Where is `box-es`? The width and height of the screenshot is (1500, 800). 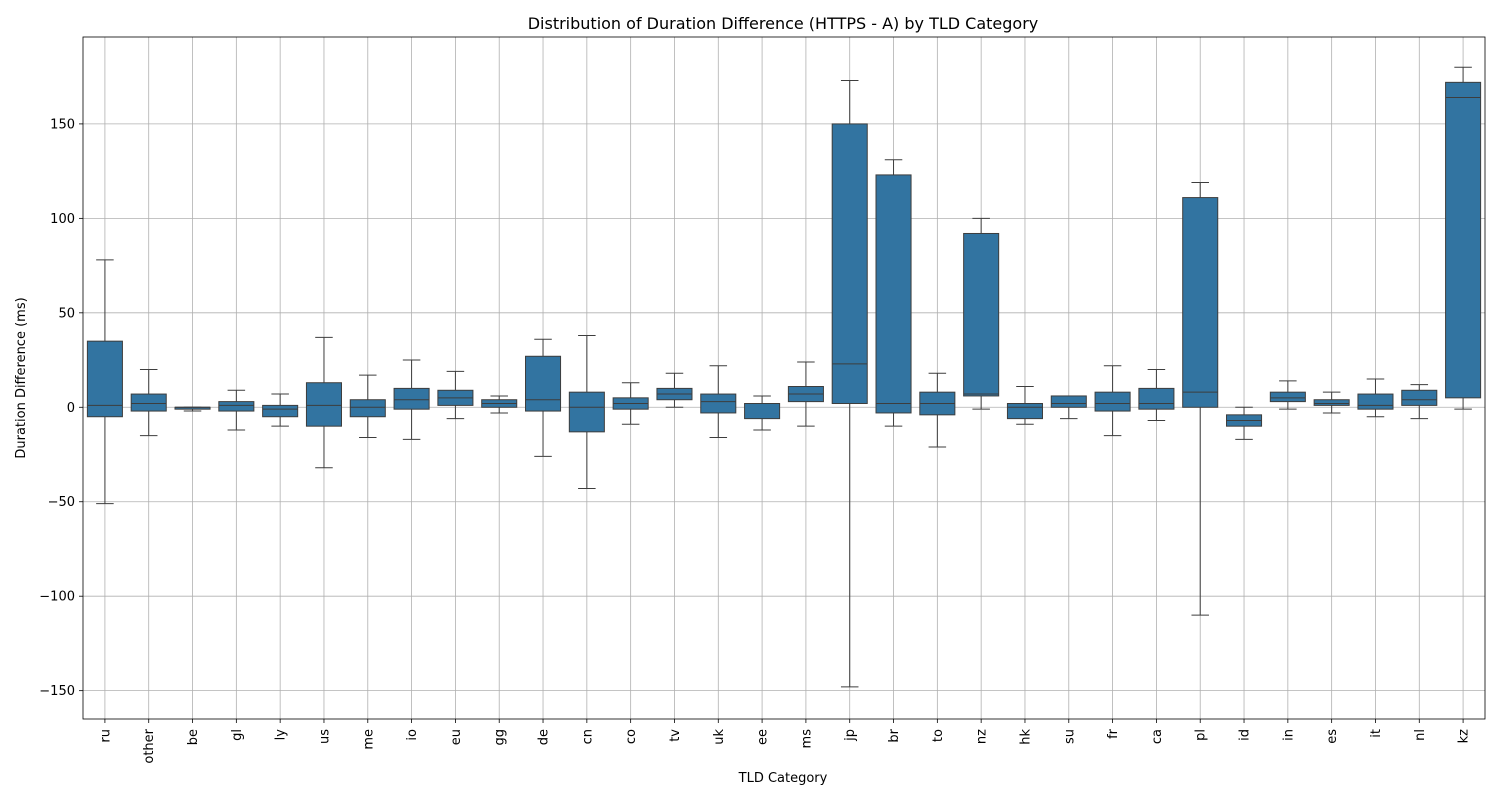
box-es is located at coordinates (1331, 402).